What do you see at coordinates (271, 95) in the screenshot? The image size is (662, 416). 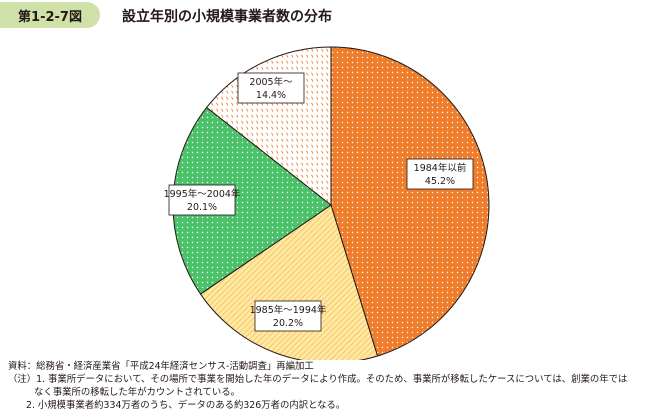 I see `slice-2005-onward-value-label: 14.4%` at bounding box center [271, 95].